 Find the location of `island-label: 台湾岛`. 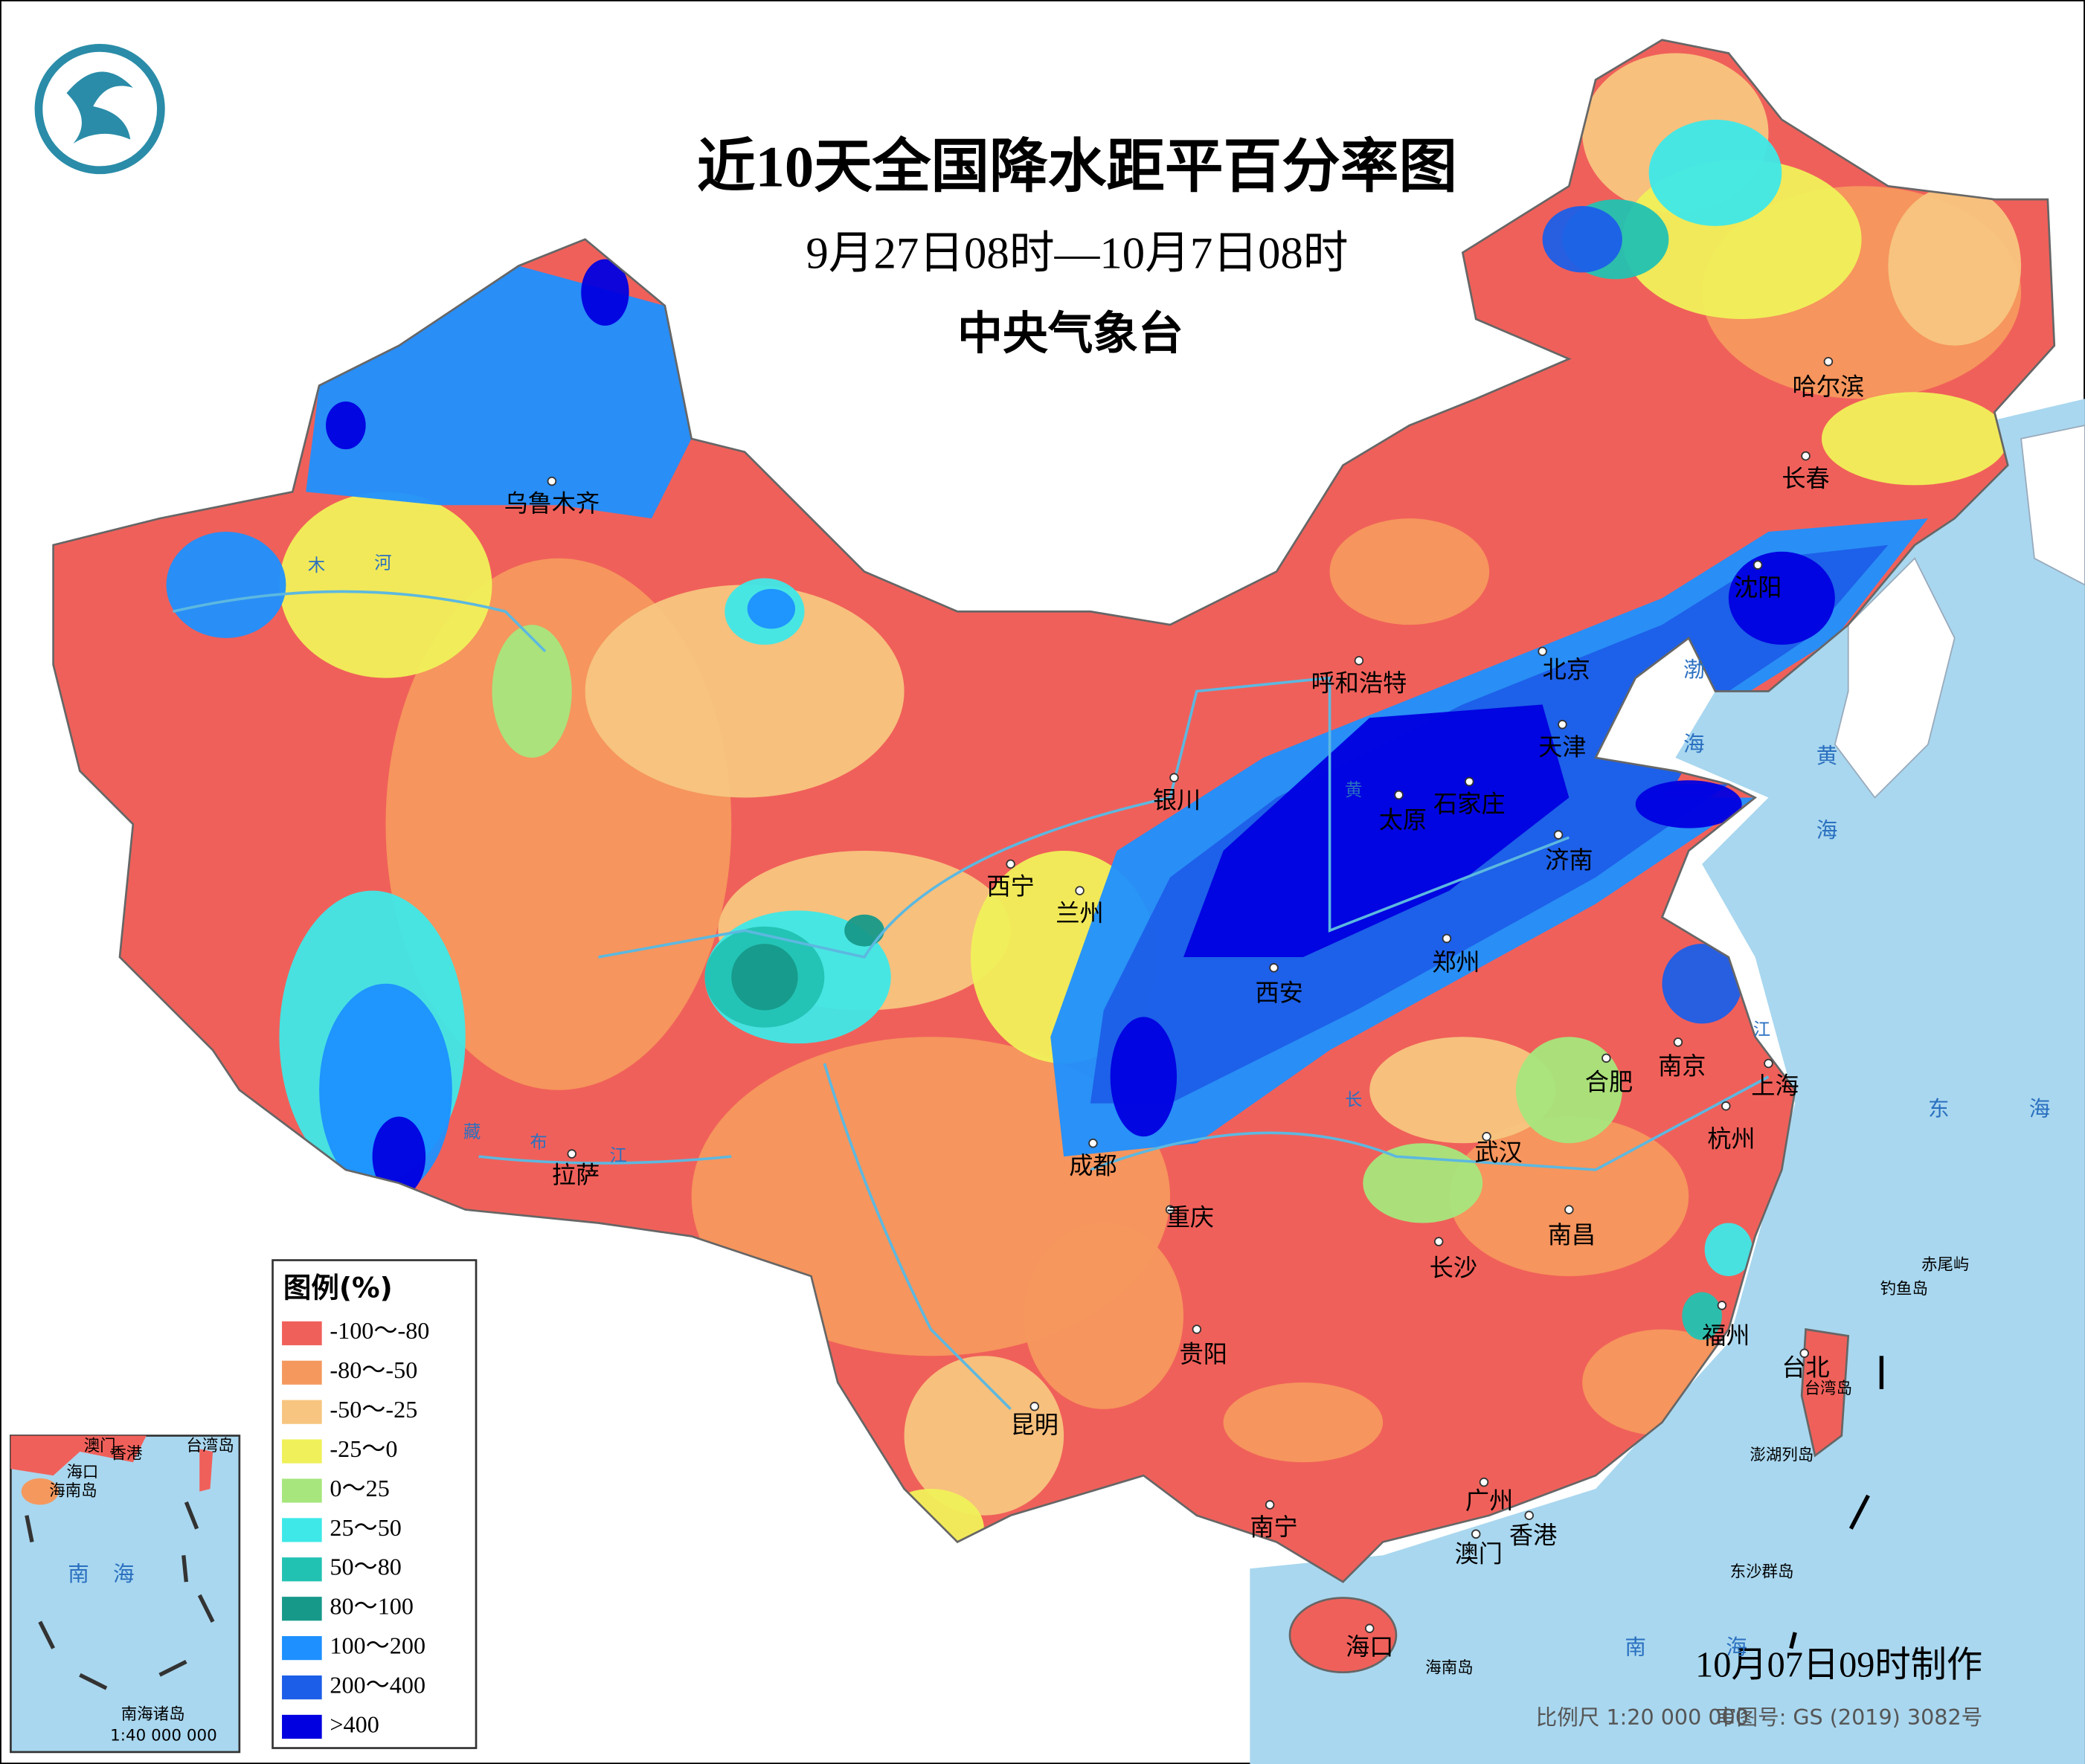

island-label: 台湾岛 is located at coordinates (1828, 1389).